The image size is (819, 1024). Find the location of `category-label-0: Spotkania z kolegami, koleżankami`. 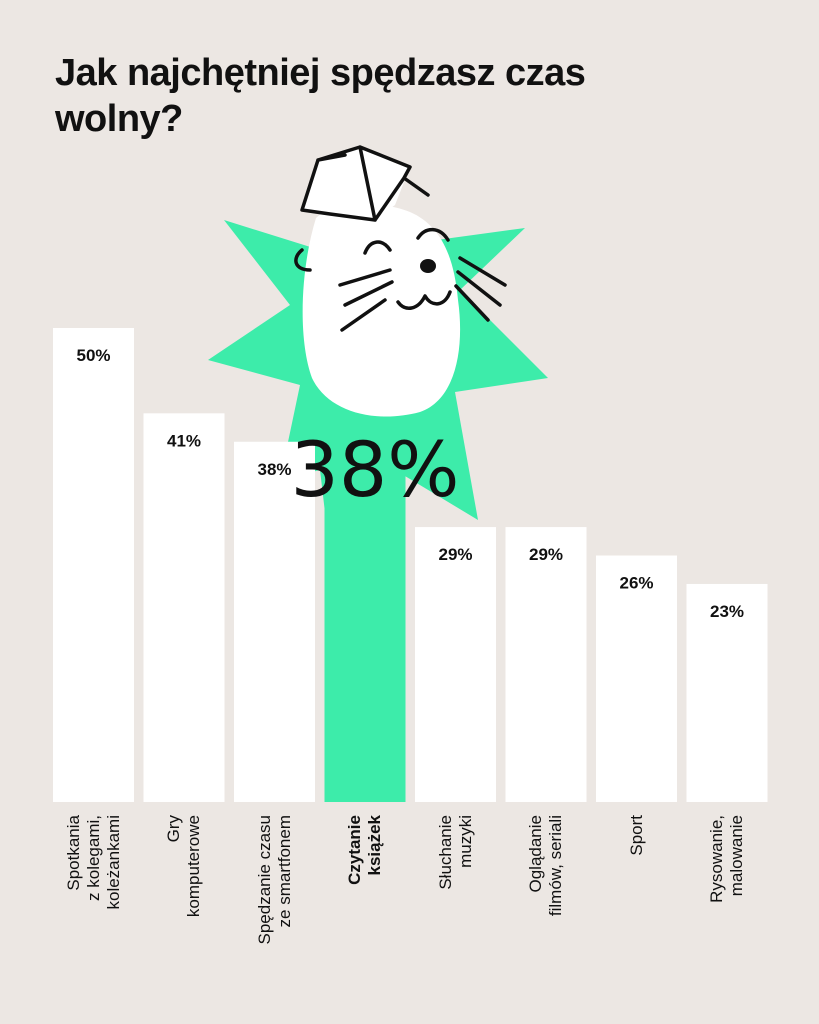

category-label-0: Spotkania z kolegami, koleżankami is located at coordinates (94, 885).